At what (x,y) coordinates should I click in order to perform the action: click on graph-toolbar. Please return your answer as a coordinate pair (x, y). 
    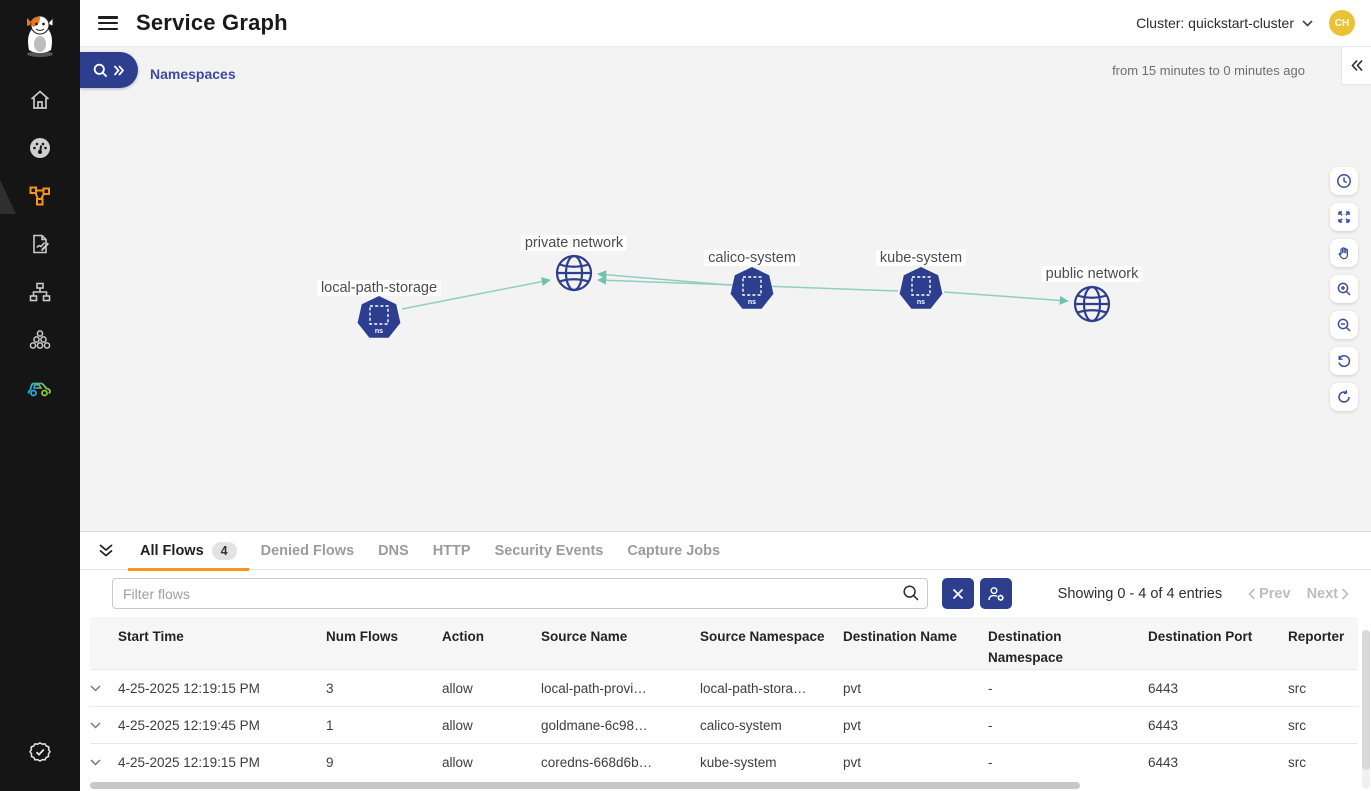
    Looking at the image, I should click on (1344, 289).